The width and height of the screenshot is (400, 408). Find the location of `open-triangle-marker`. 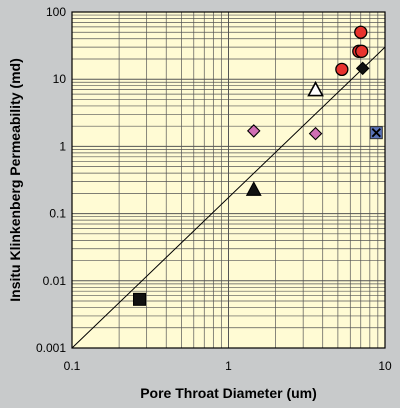

open-triangle-marker is located at coordinates (315, 88).